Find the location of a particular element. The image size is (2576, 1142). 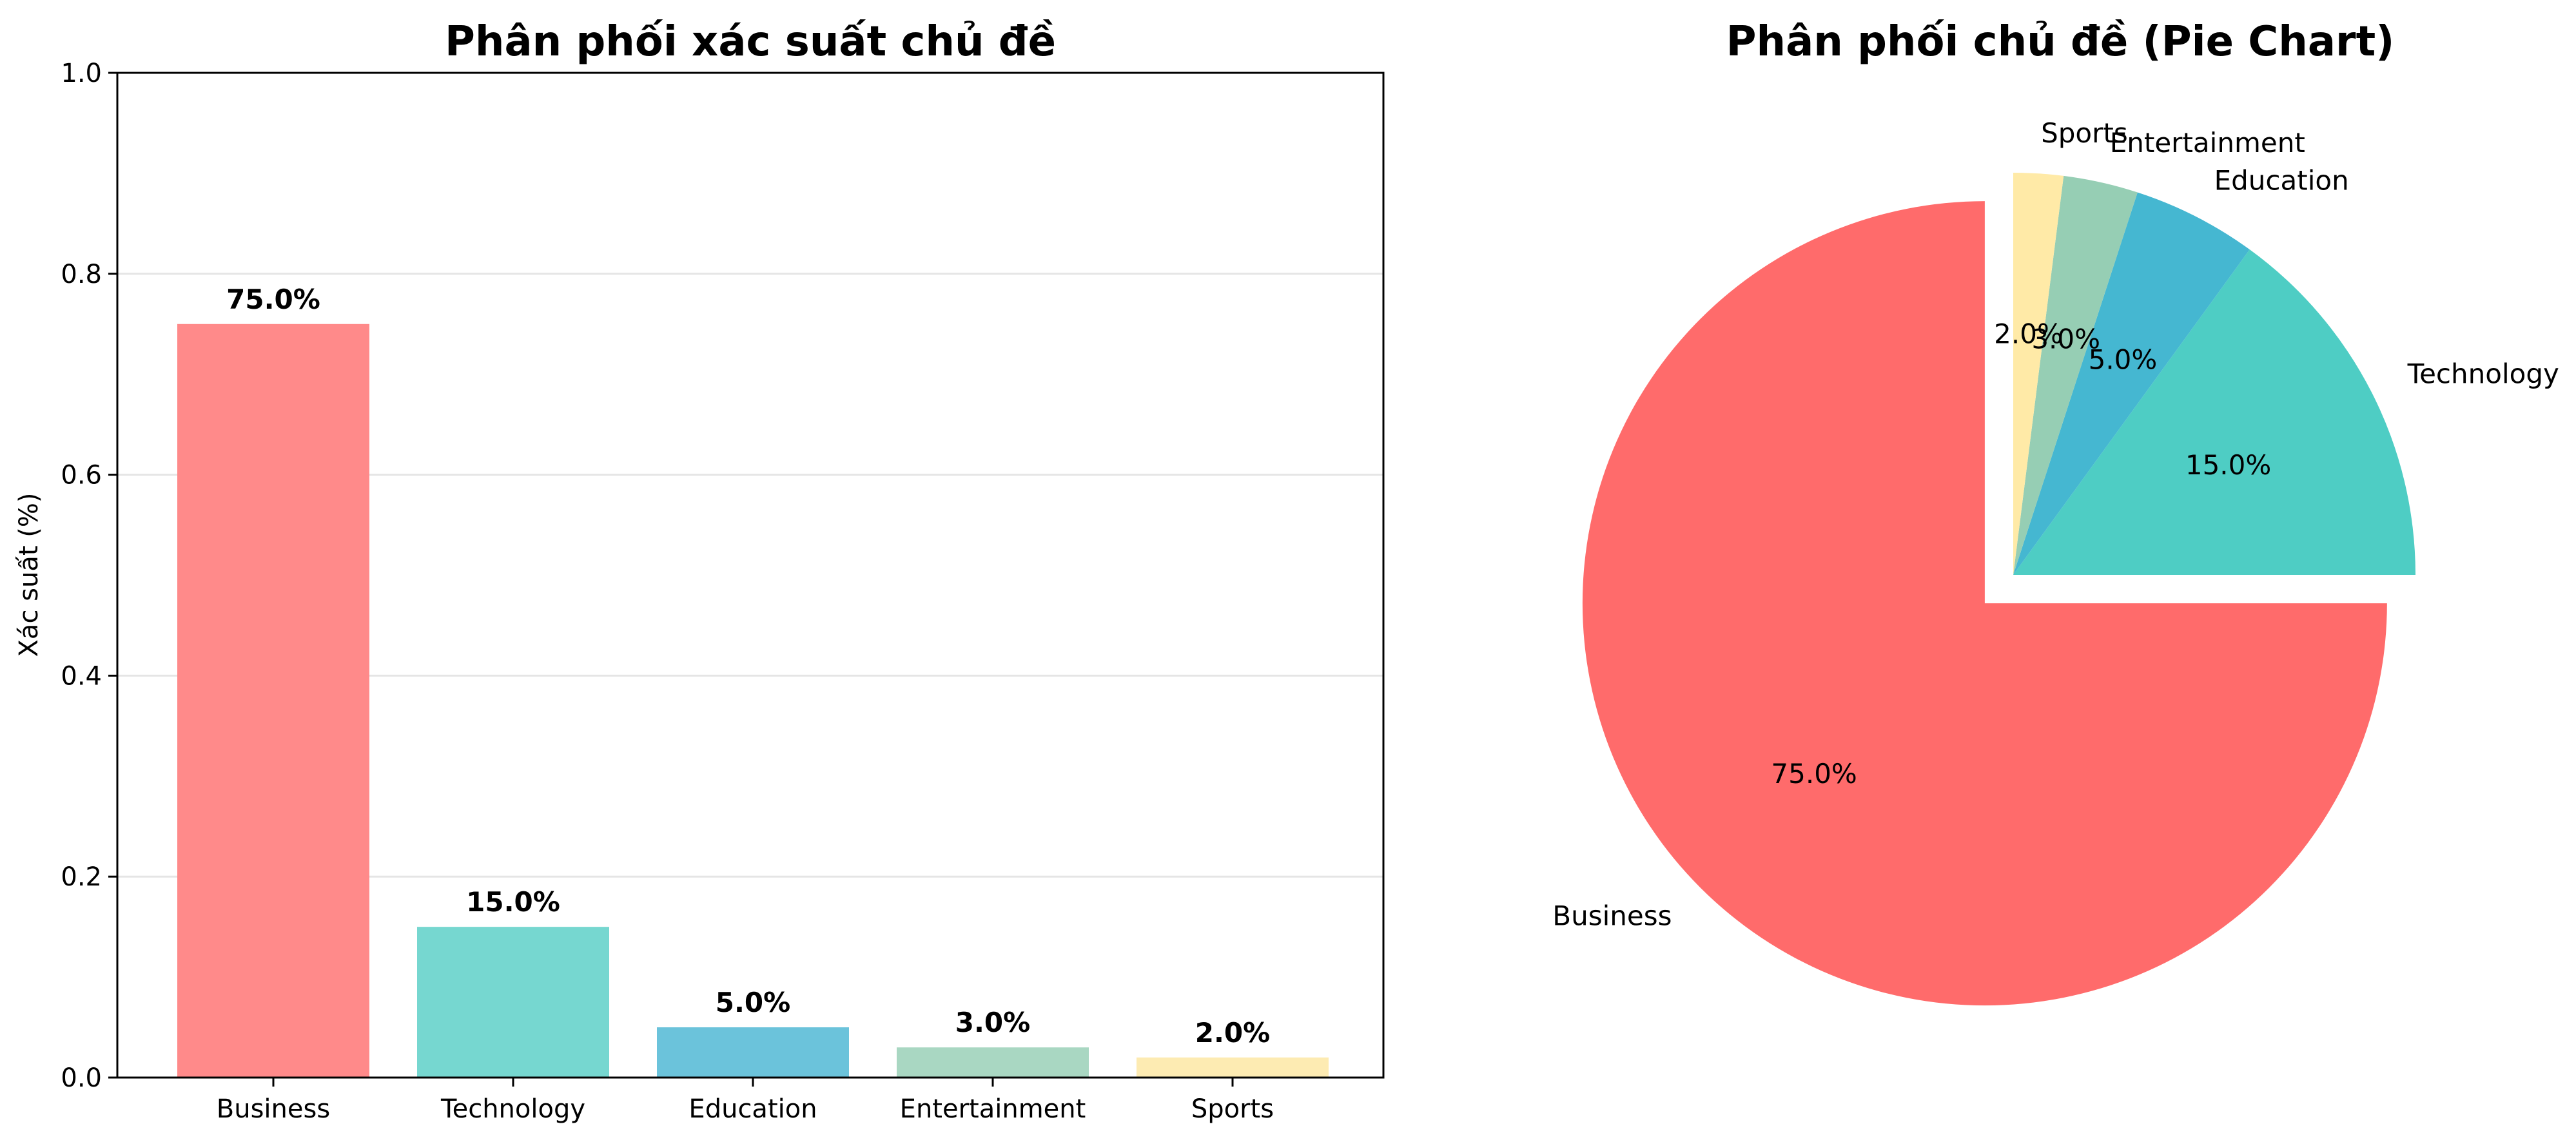

bar-y-tick-label: 0.0 is located at coordinates (81, 1078).